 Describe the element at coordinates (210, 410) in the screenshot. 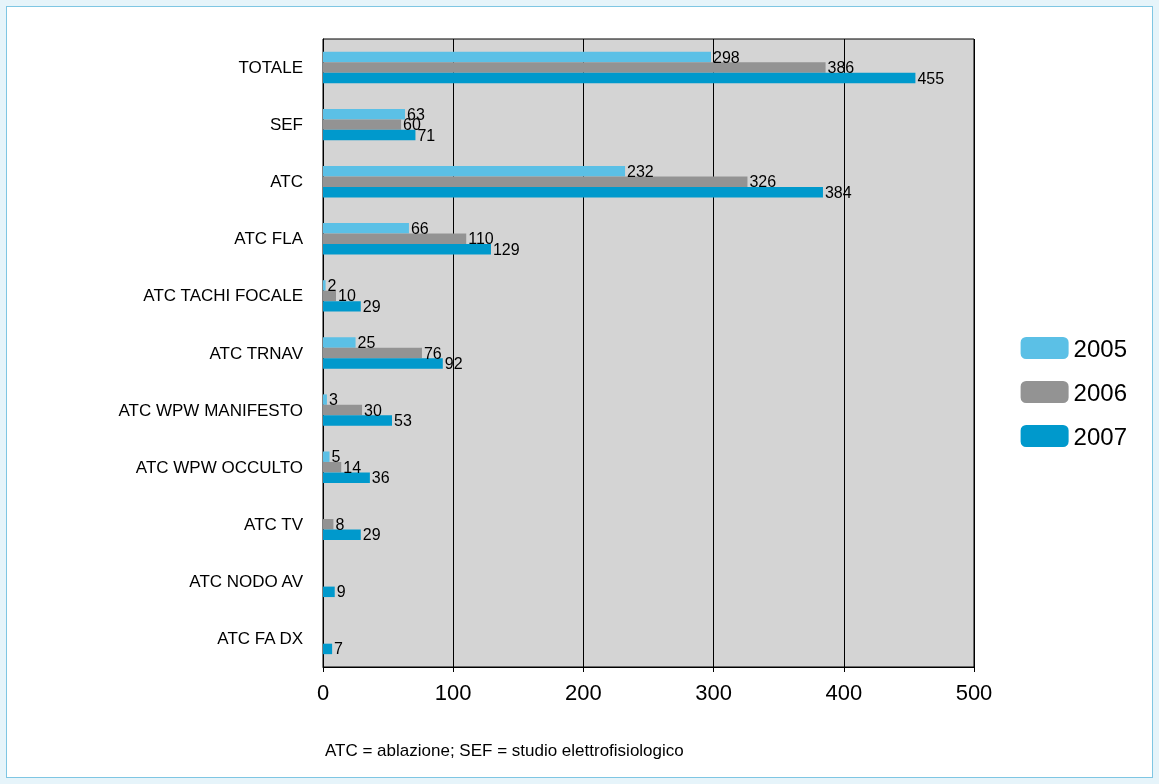

I see `y-tick-label: ATC WPW MANIFESTO` at that location.